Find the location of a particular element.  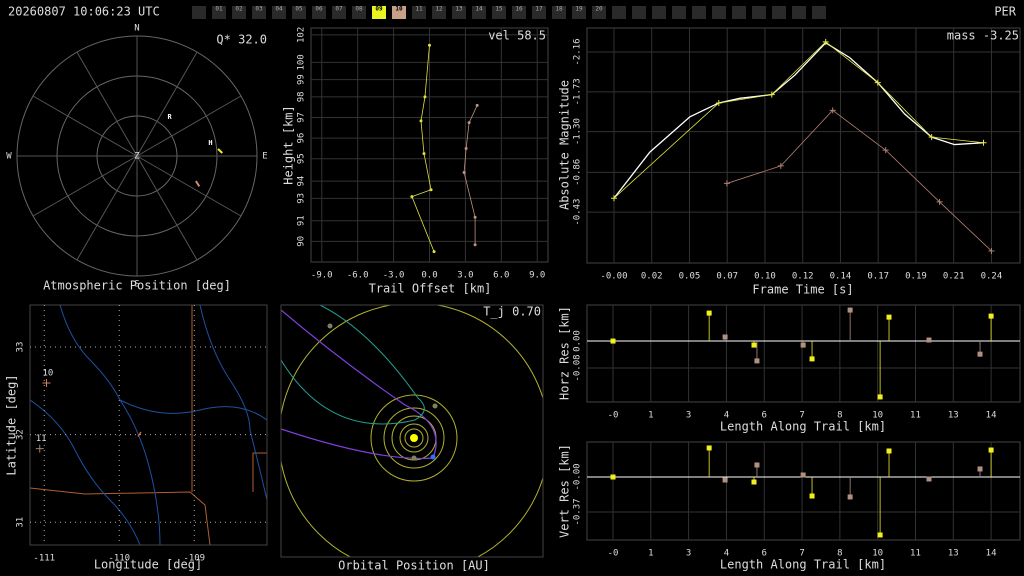

orbit-diagram is located at coordinates (412, 431).